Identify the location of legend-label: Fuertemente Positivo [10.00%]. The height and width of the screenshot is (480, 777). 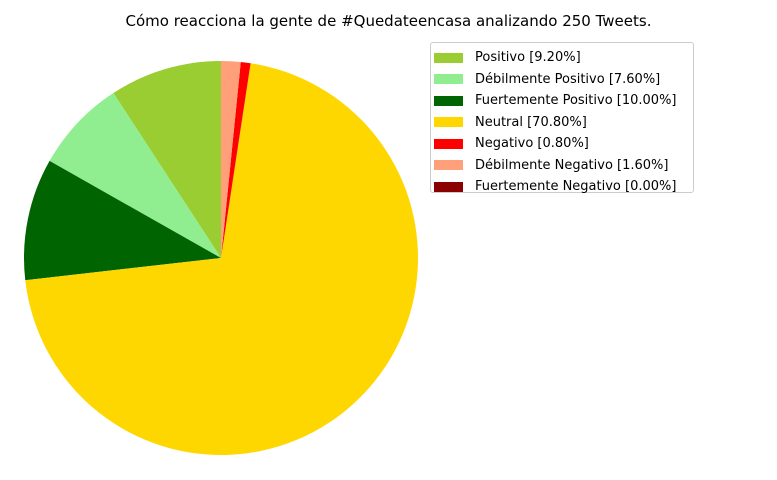
(576, 101).